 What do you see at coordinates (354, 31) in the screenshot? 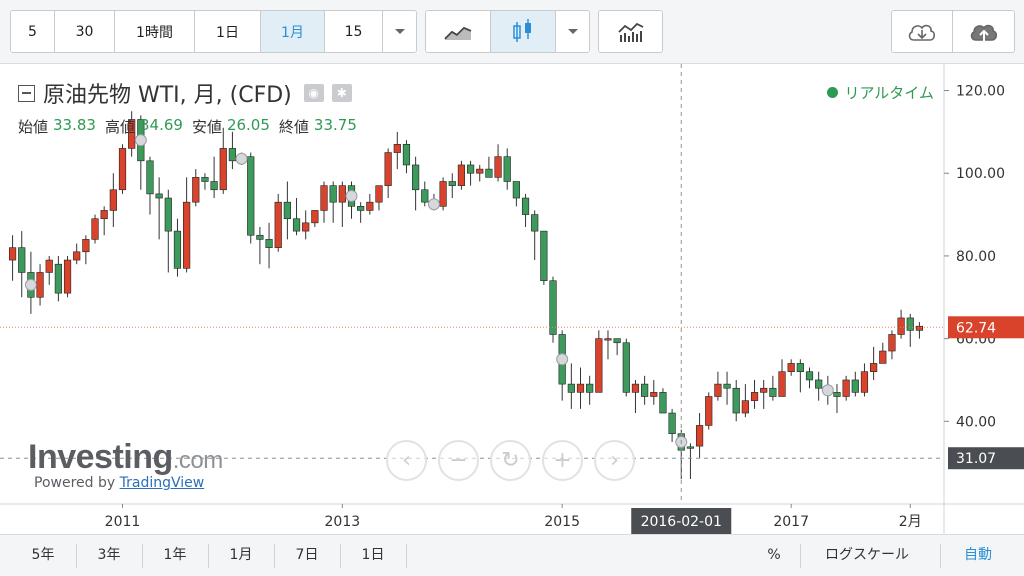
I see `interval-15: 15` at bounding box center [354, 31].